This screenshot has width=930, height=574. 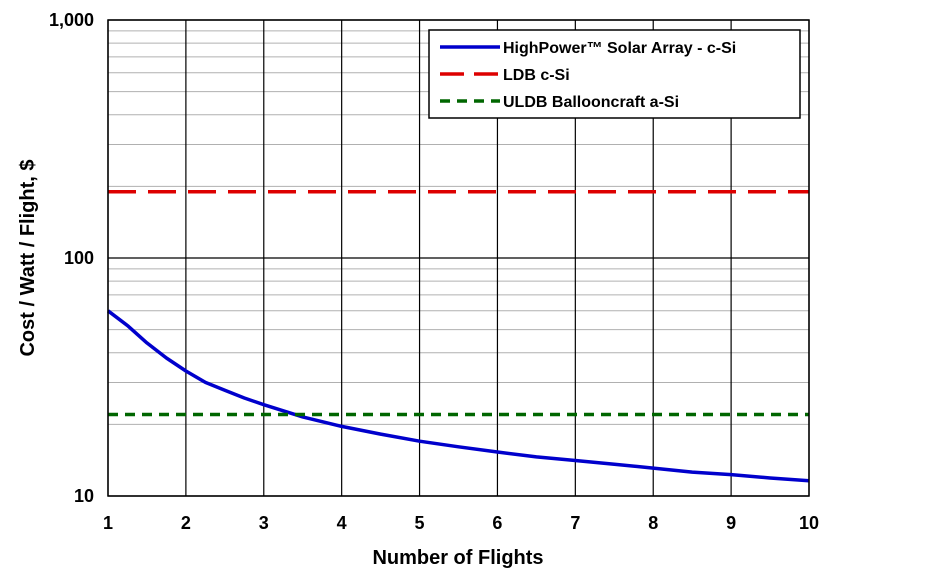 What do you see at coordinates (420, 523) in the screenshot?
I see `x-tick-label: 5` at bounding box center [420, 523].